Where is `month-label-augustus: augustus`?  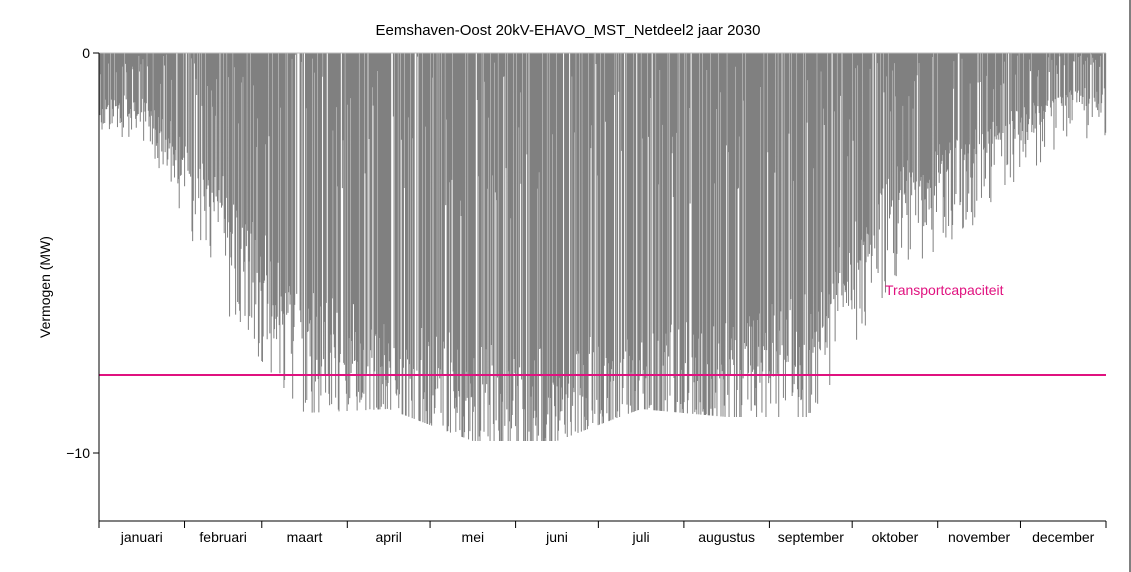
month-label-augustus: augustus is located at coordinates (726, 537).